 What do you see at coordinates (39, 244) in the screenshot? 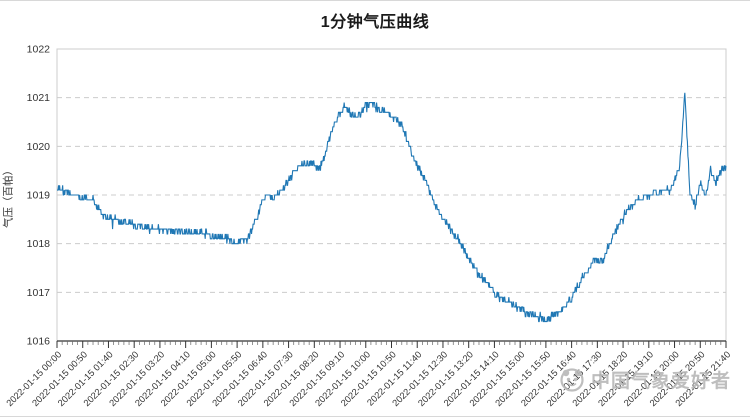
I see `y-tick-label: 1018` at bounding box center [39, 244].